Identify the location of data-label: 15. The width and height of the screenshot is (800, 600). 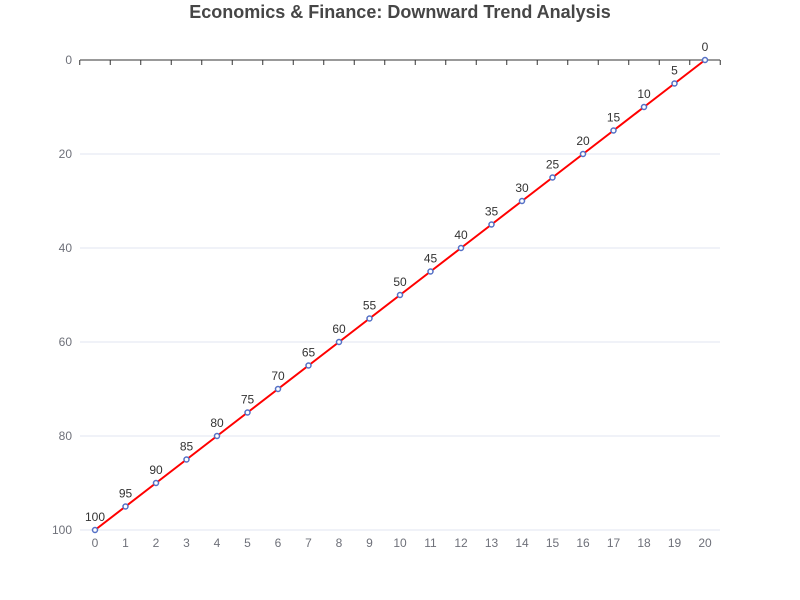
(614, 118).